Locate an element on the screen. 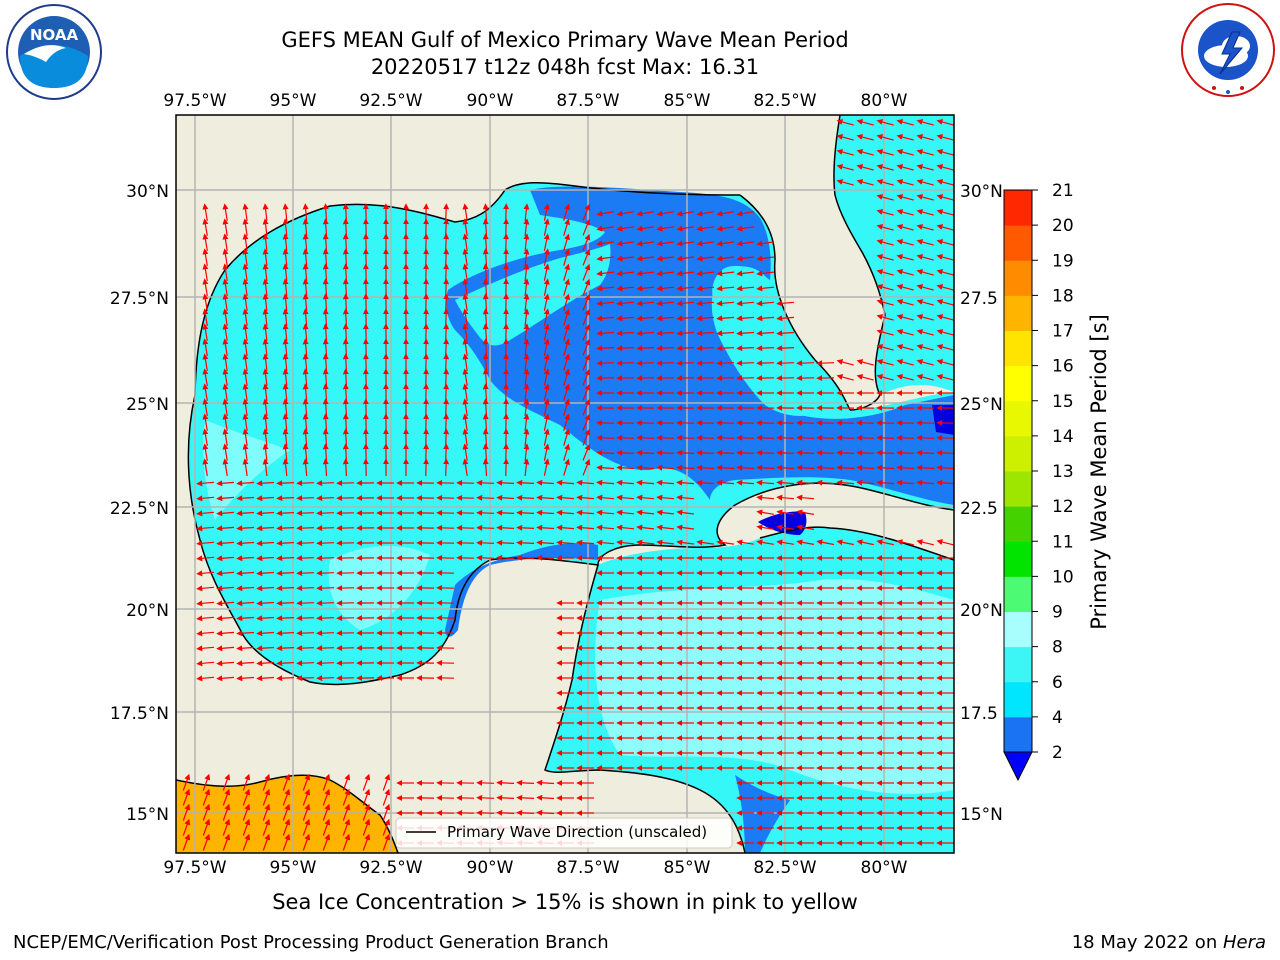 This screenshot has height=960, width=1280. lat-label: 17.5°N is located at coordinates (139, 714).